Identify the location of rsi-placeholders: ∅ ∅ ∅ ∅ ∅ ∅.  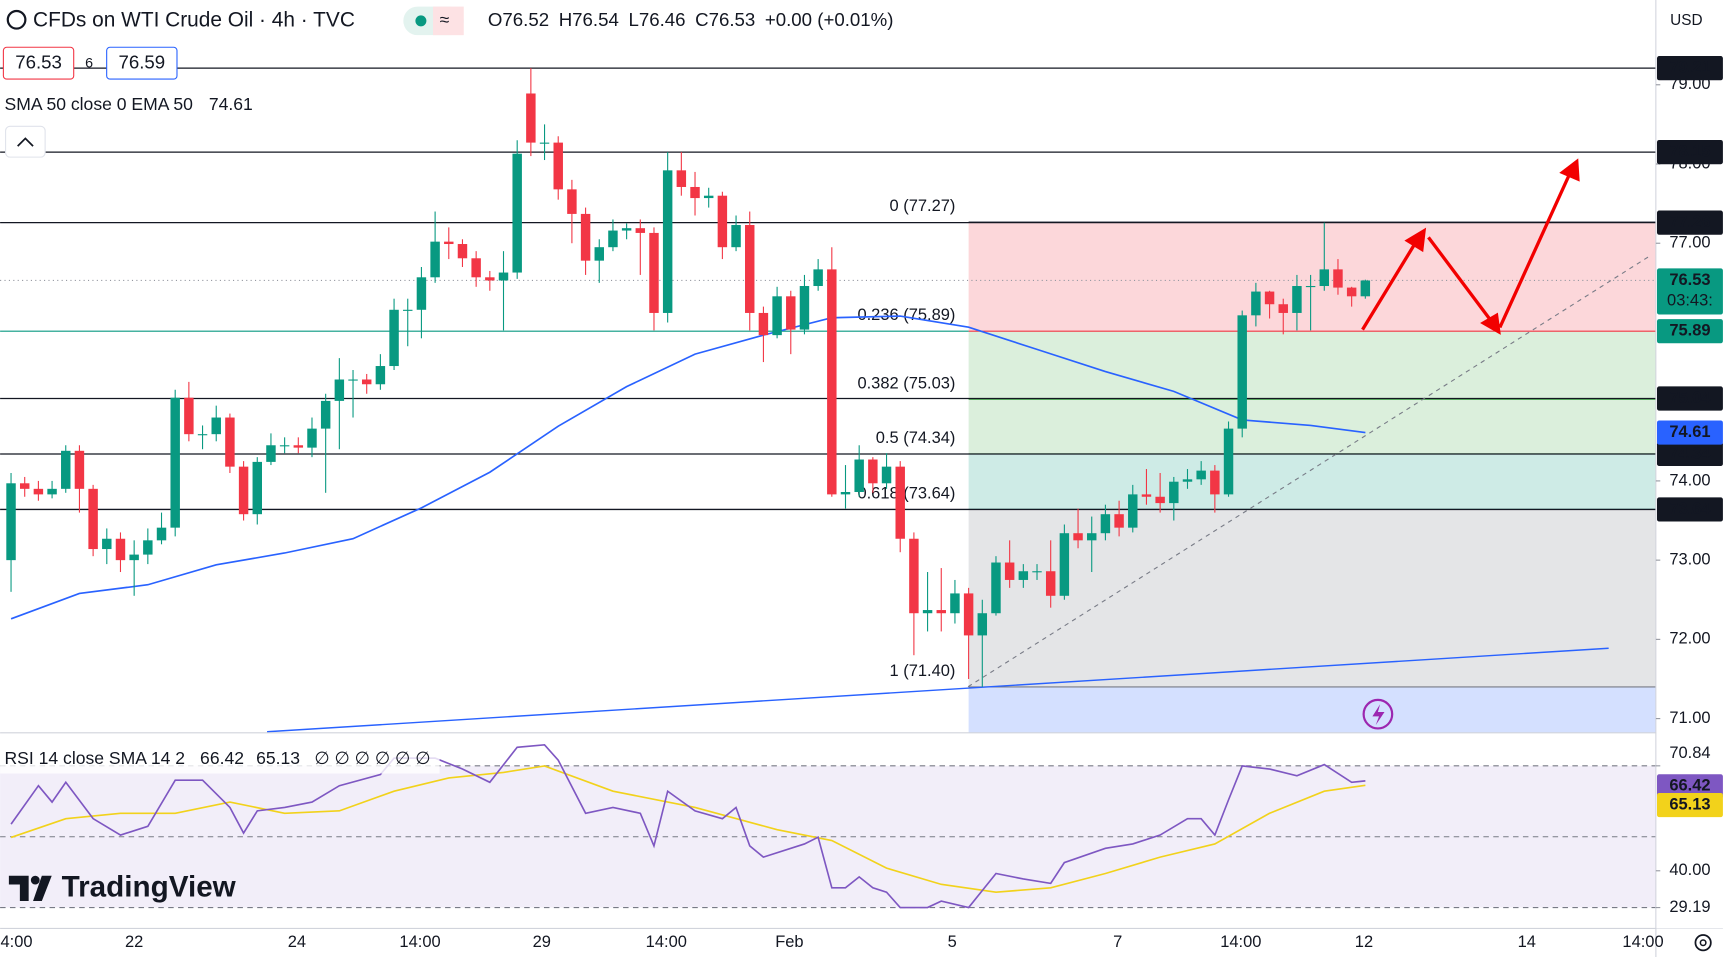
(372, 758).